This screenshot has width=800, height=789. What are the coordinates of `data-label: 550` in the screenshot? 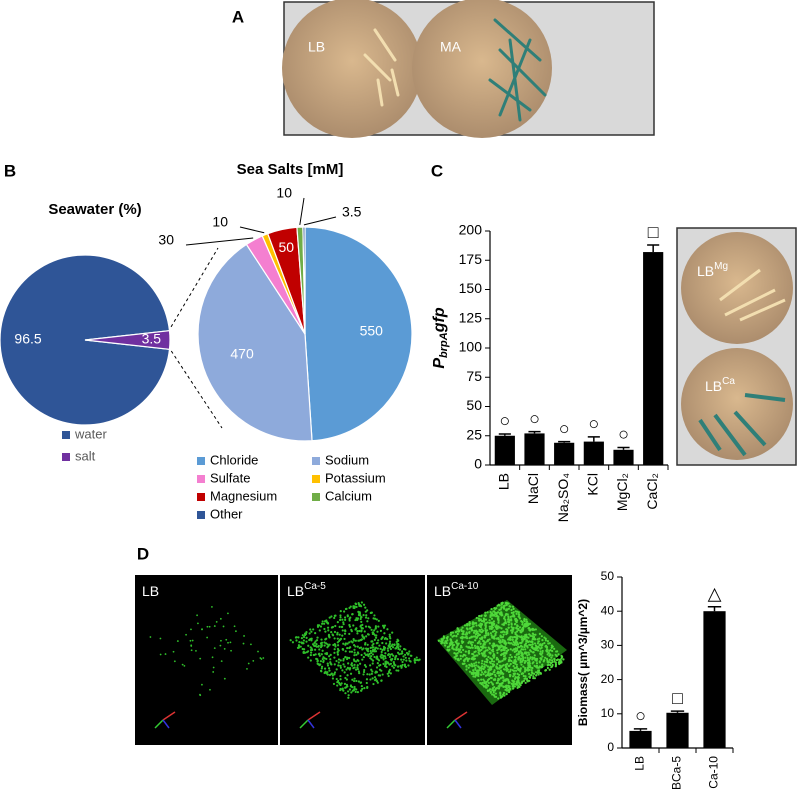 It's located at (372, 331).